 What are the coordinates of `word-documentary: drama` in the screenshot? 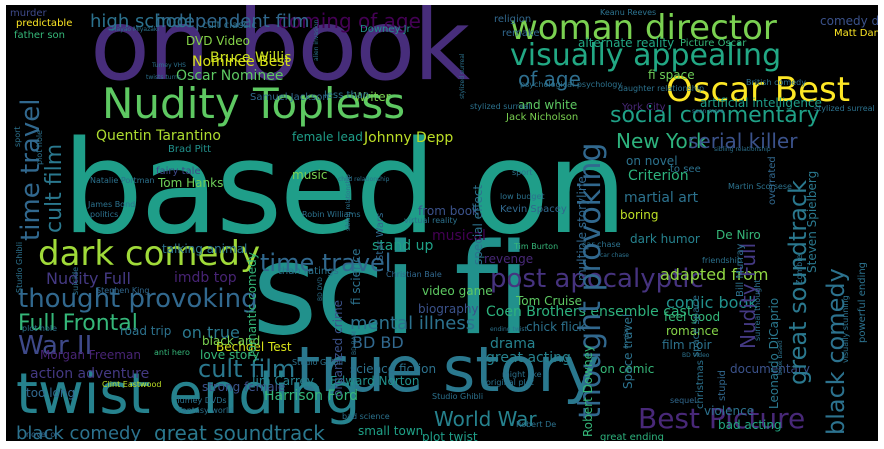 It's located at (513, 344).